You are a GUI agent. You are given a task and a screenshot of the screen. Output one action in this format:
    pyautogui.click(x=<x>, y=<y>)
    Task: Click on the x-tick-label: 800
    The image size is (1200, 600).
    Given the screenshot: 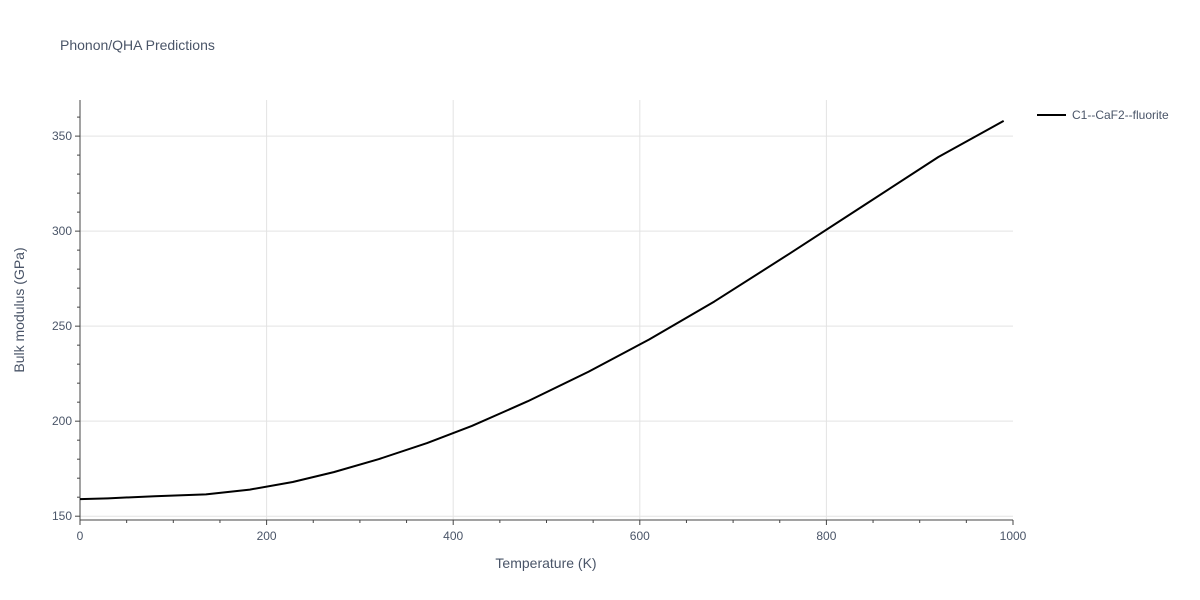 What is the action you would take?
    pyautogui.click(x=826, y=536)
    